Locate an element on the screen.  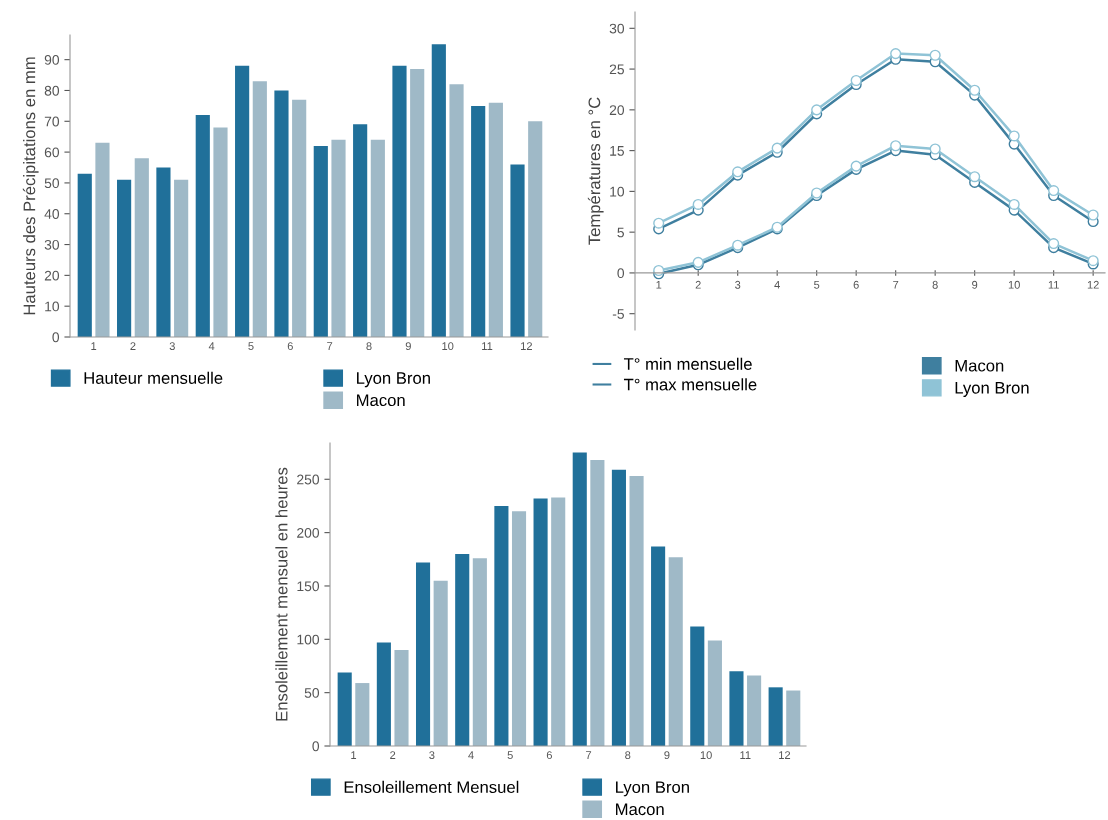
x-tick-label: 8 is located at coordinates (628, 755).